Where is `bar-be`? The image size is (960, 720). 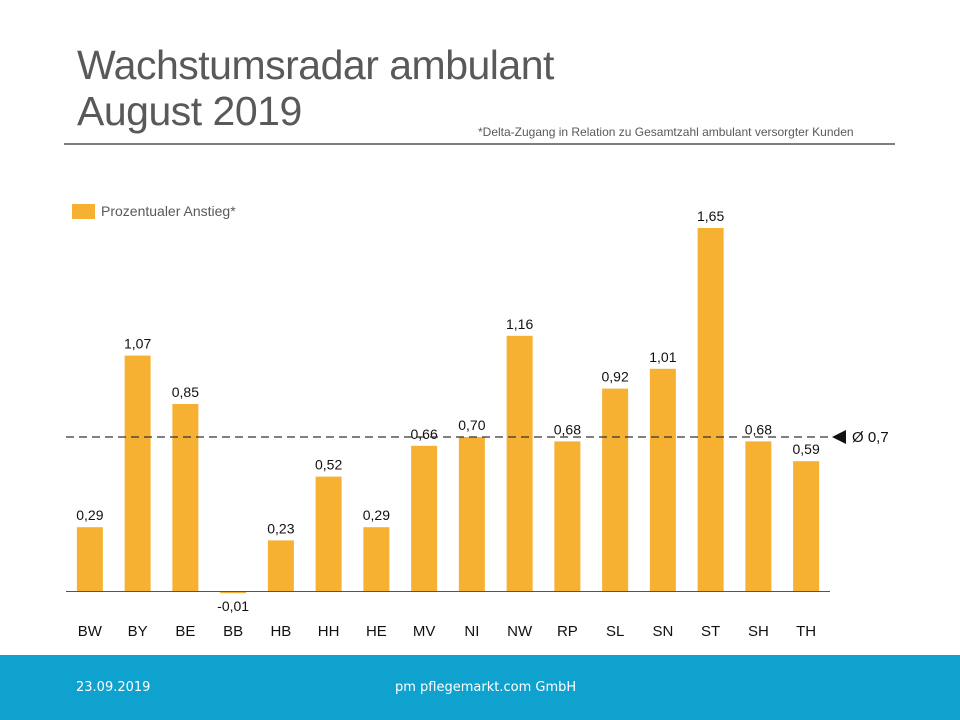
bar-be is located at coordinates (185, 497).